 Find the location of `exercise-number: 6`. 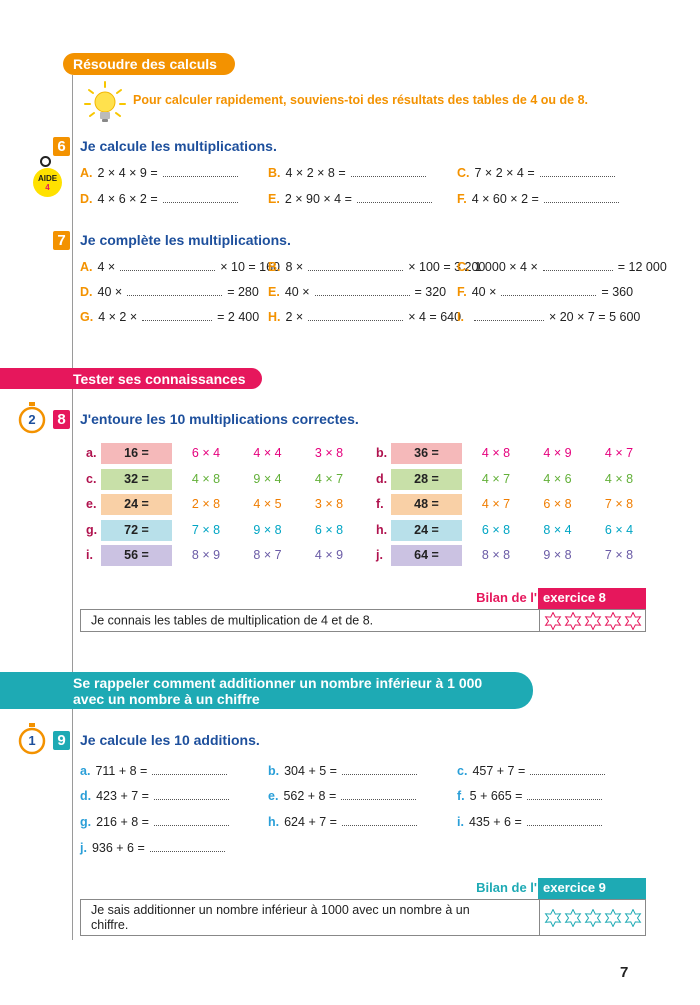

exercise-number: 6 is located at coordinates (61, 146).